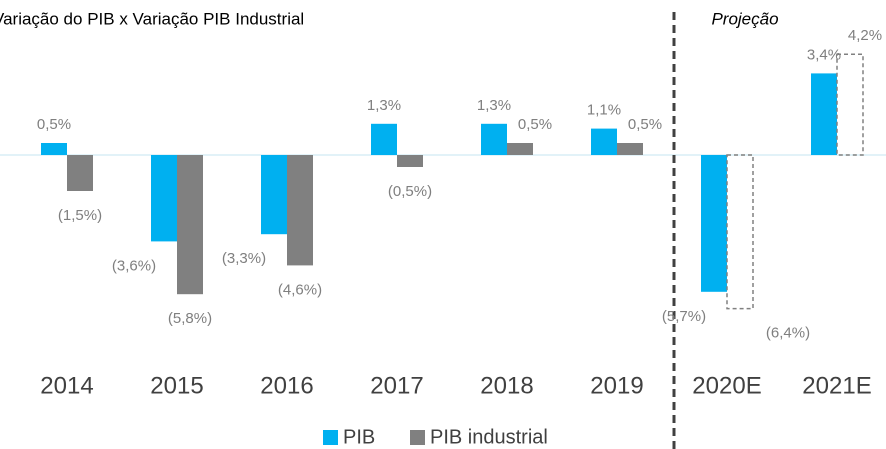 The height and width of the screenshot is (449, 886). Describe the element at coordinates (244, 258) in the screenshot. I see `value-label: (3,3%)` at that location.